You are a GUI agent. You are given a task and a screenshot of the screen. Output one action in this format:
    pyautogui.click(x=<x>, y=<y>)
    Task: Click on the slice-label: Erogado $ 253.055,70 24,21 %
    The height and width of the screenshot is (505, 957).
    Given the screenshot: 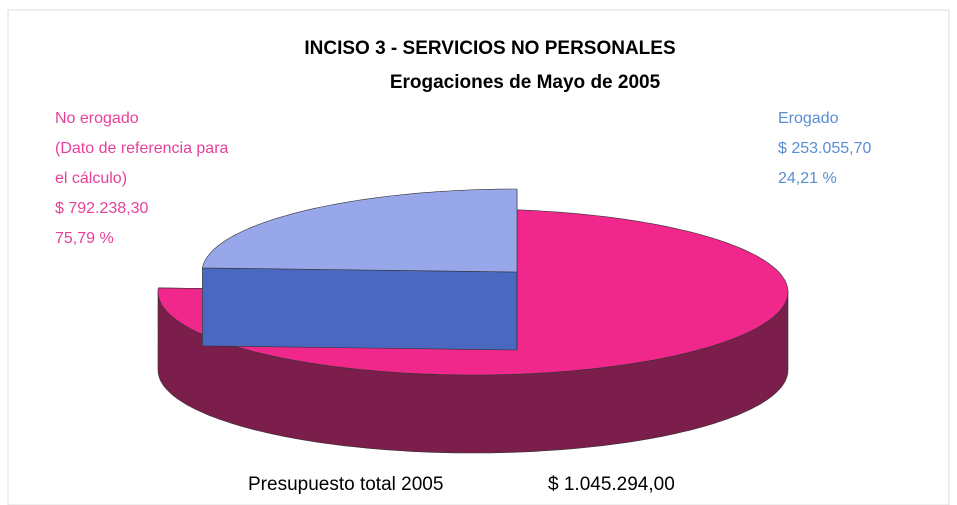 What is the action you would take?
    pyautogui.click(x=863, y=149)
    